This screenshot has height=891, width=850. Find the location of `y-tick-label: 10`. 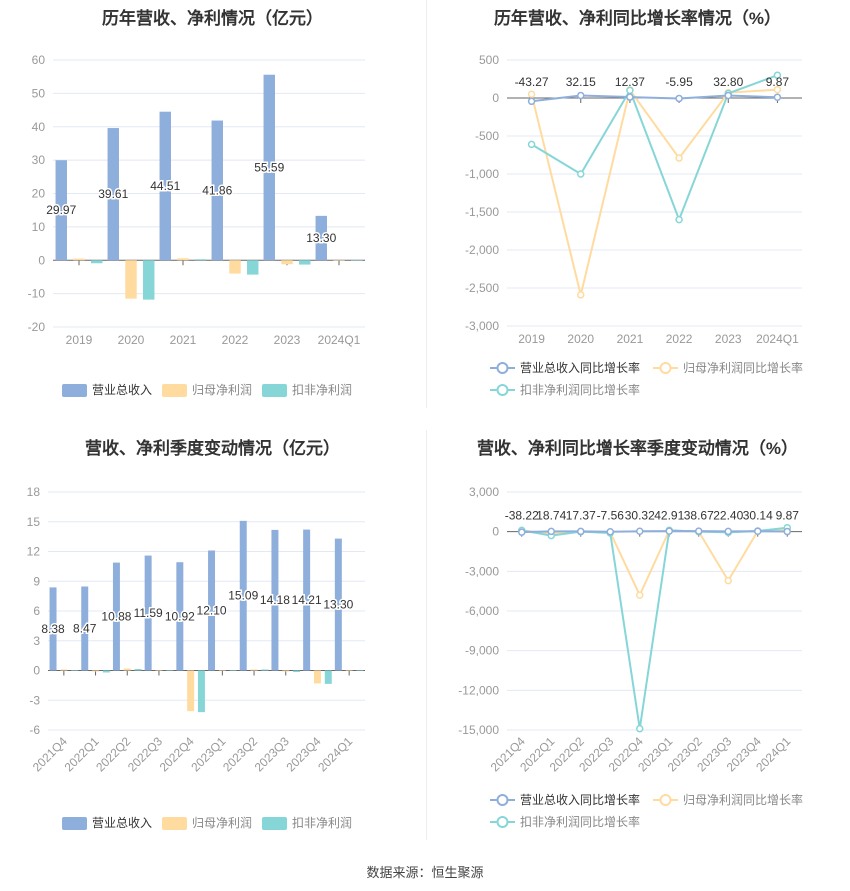

y-tick-label: 10 is located at coordinates (39, 227).